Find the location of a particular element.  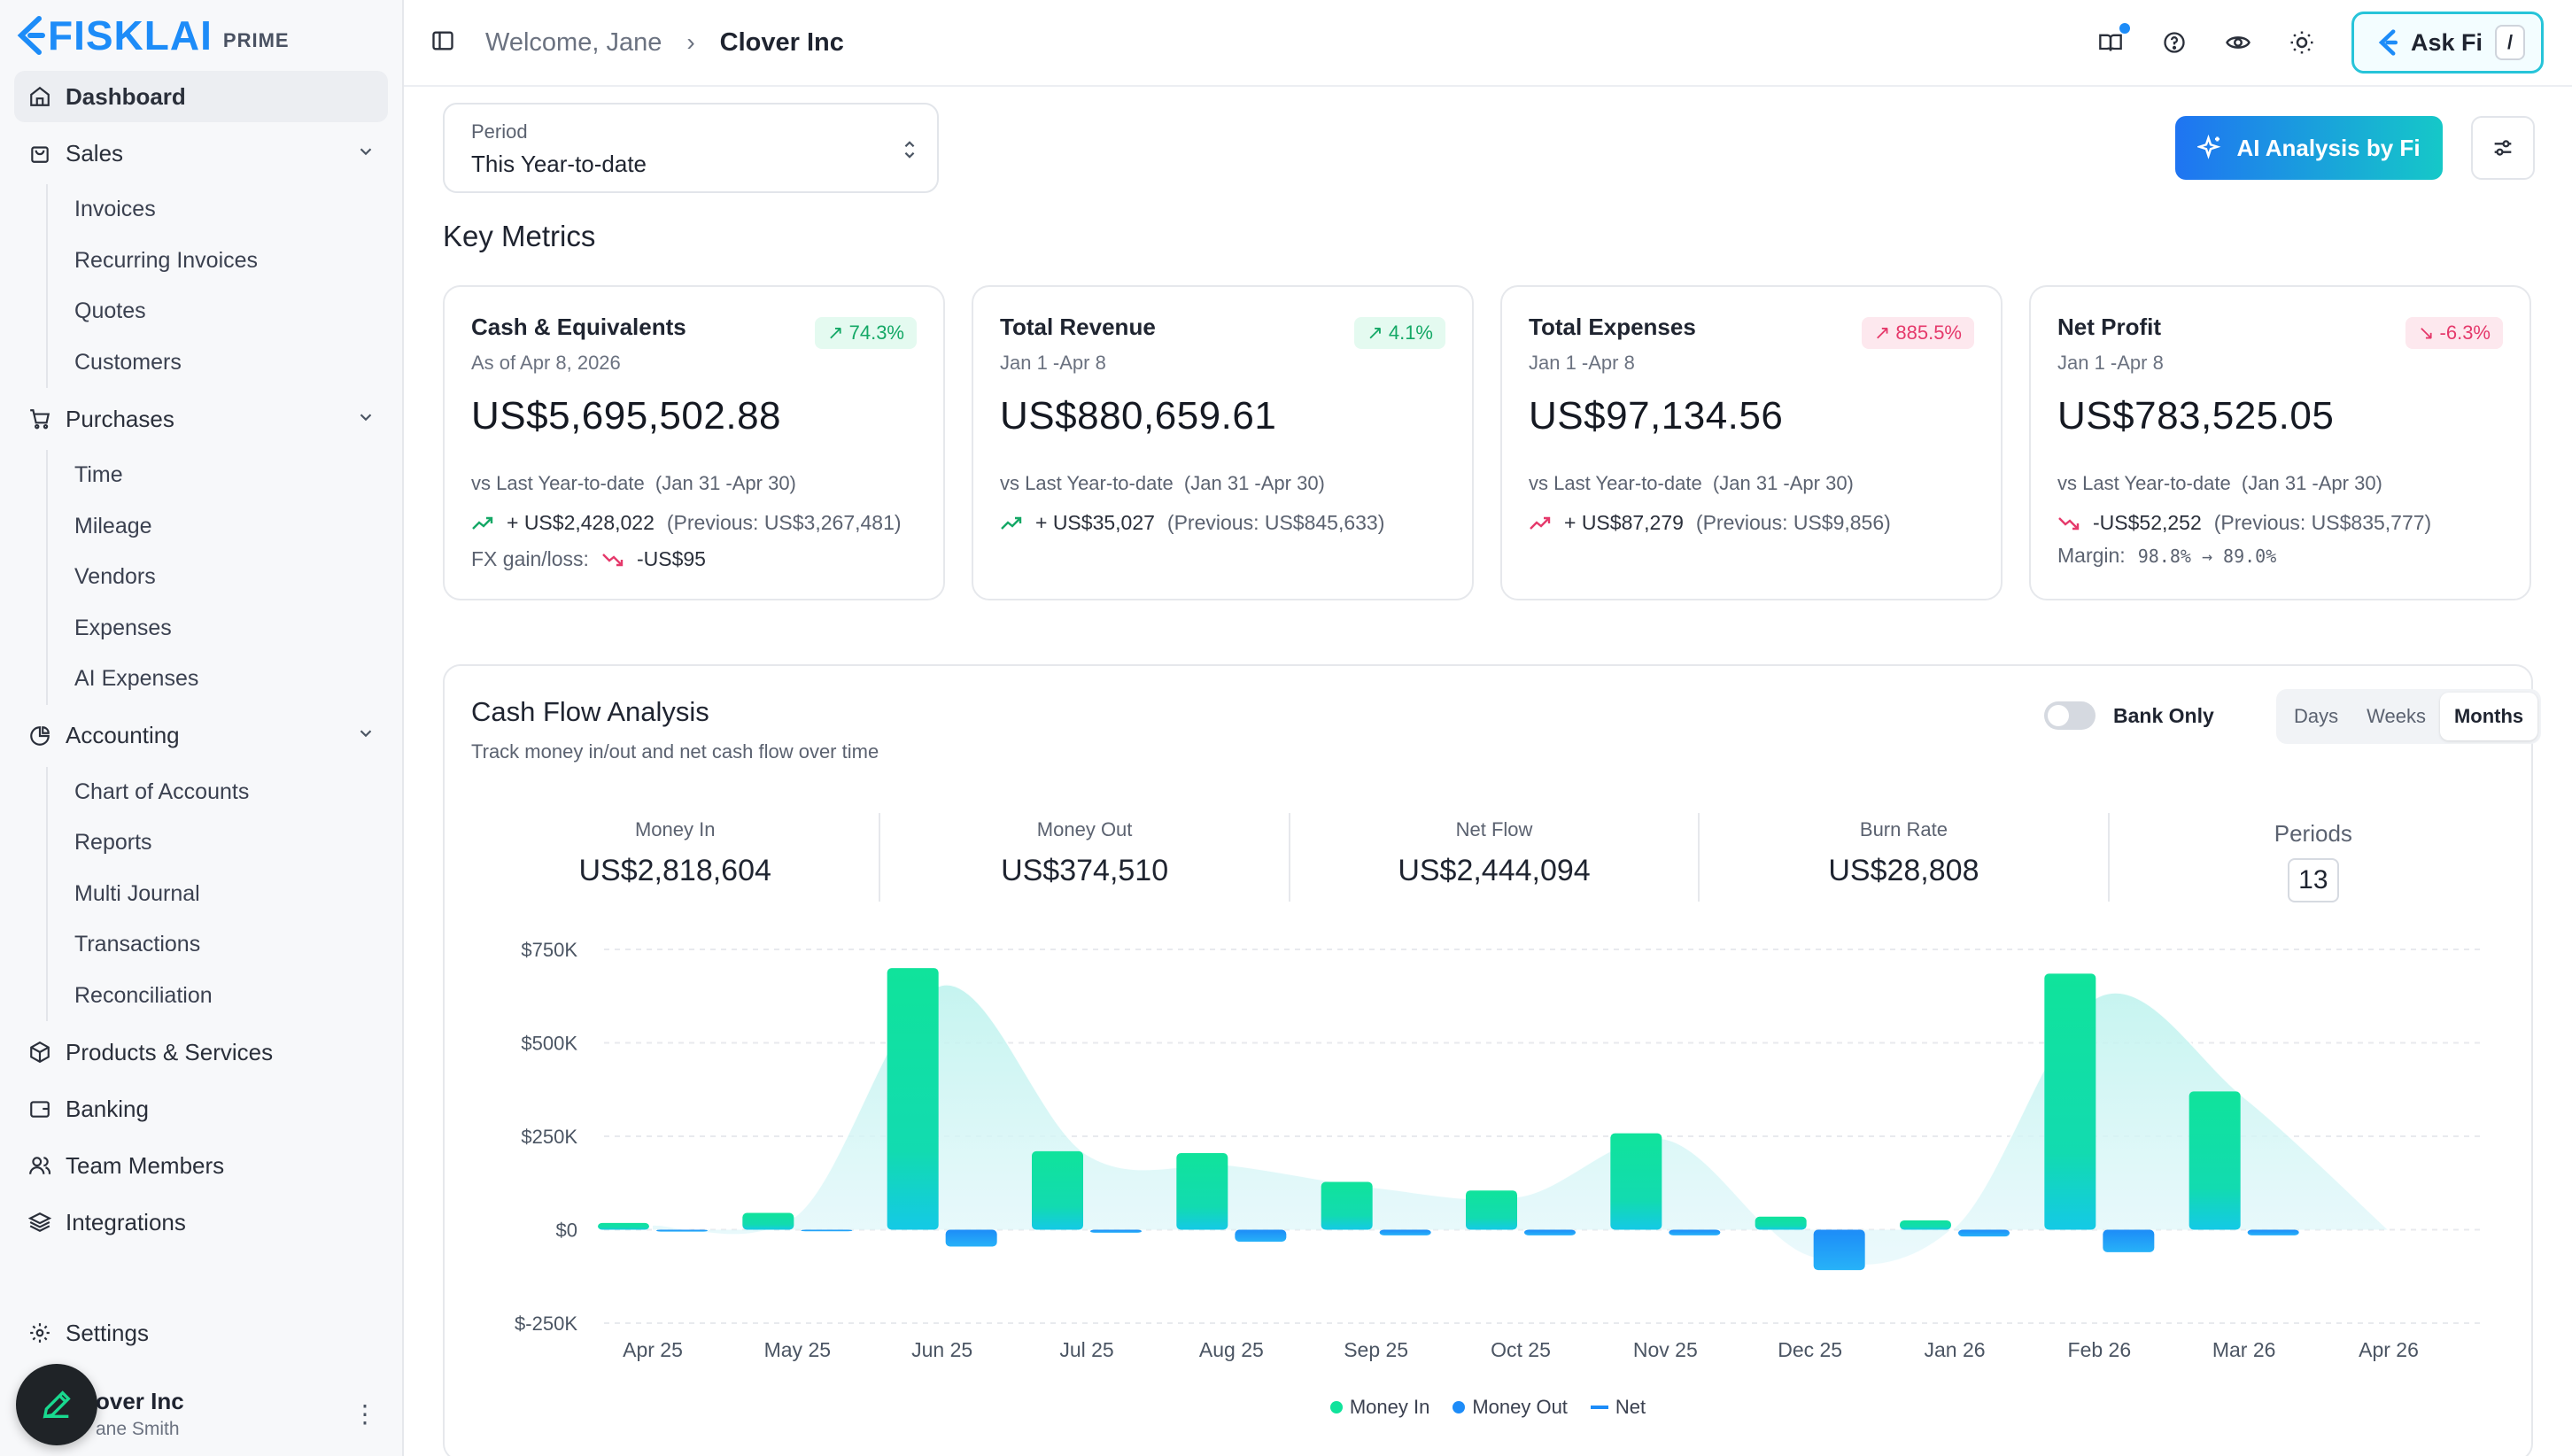

sidebar-item-recurring-invoices: Recurring Invoices is located at coordinates (166, 260).